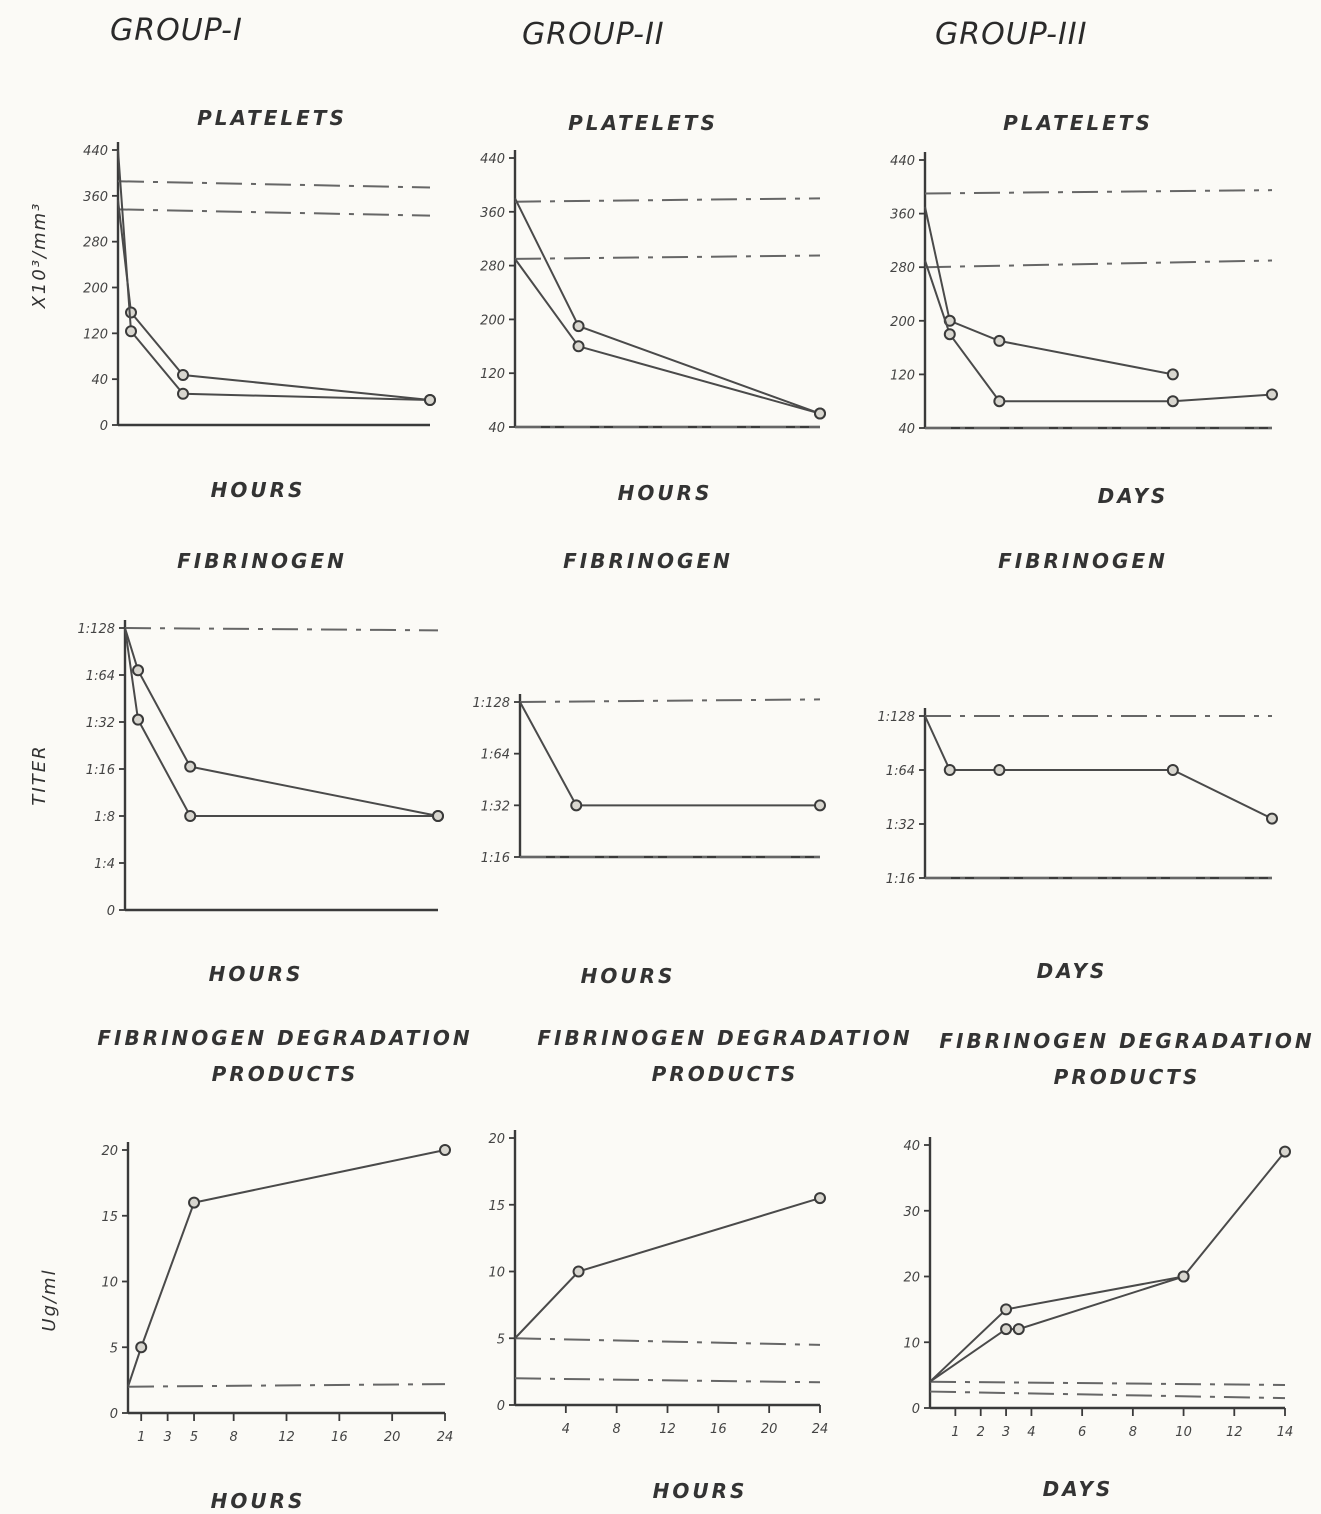 Image resolution: width=1321 pixels, height=1514 pixels. Describe the element at coordinates (141, 1437) in the screenshot. I see `x-tick-label: 1` at that location.